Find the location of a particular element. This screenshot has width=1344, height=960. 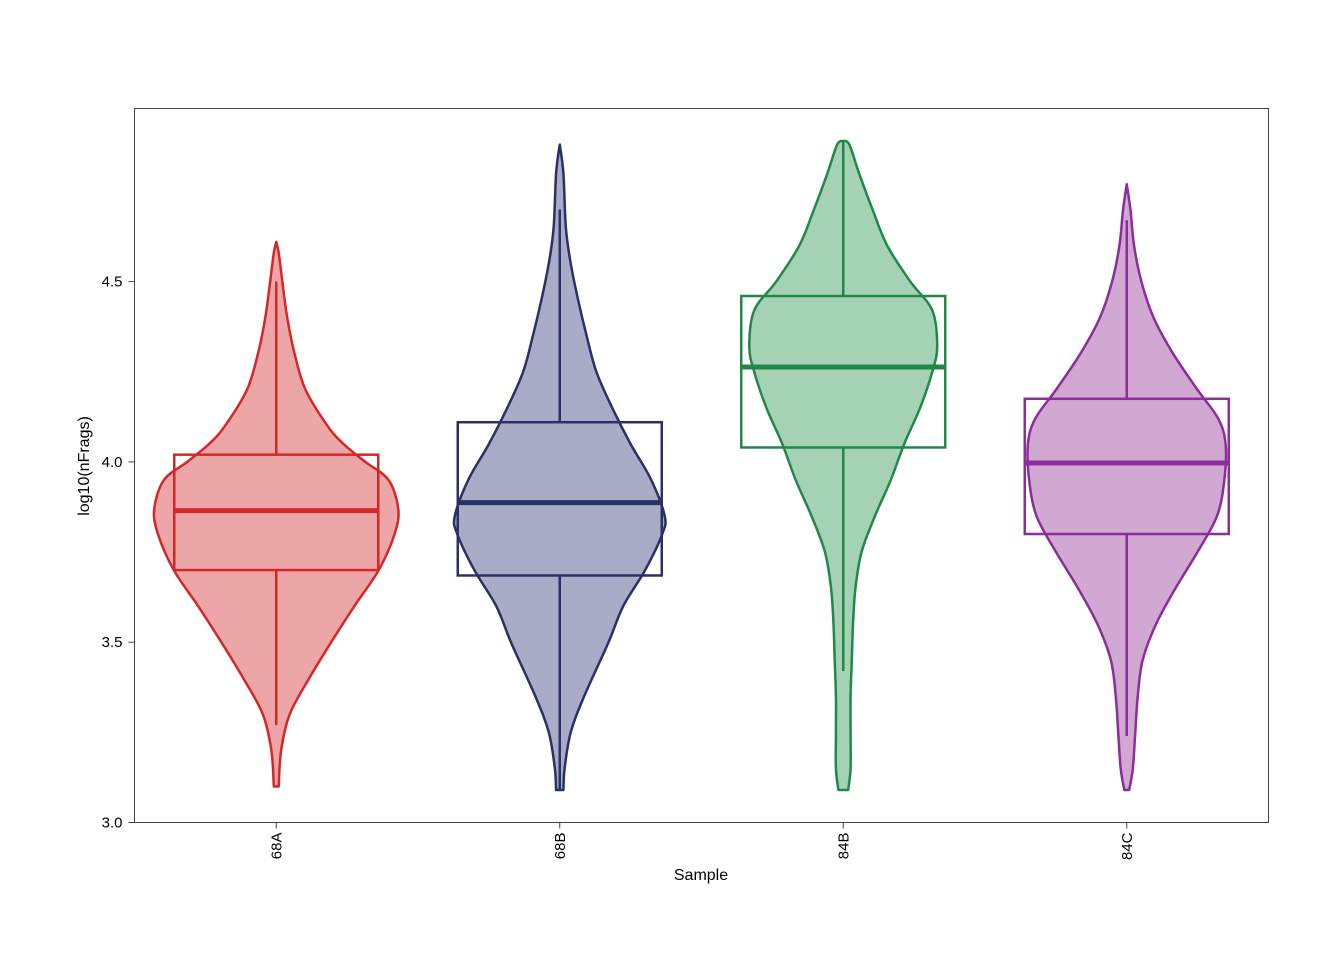

x-axis: 68A 68B 84B 84C is located at coordinates (702, 841).